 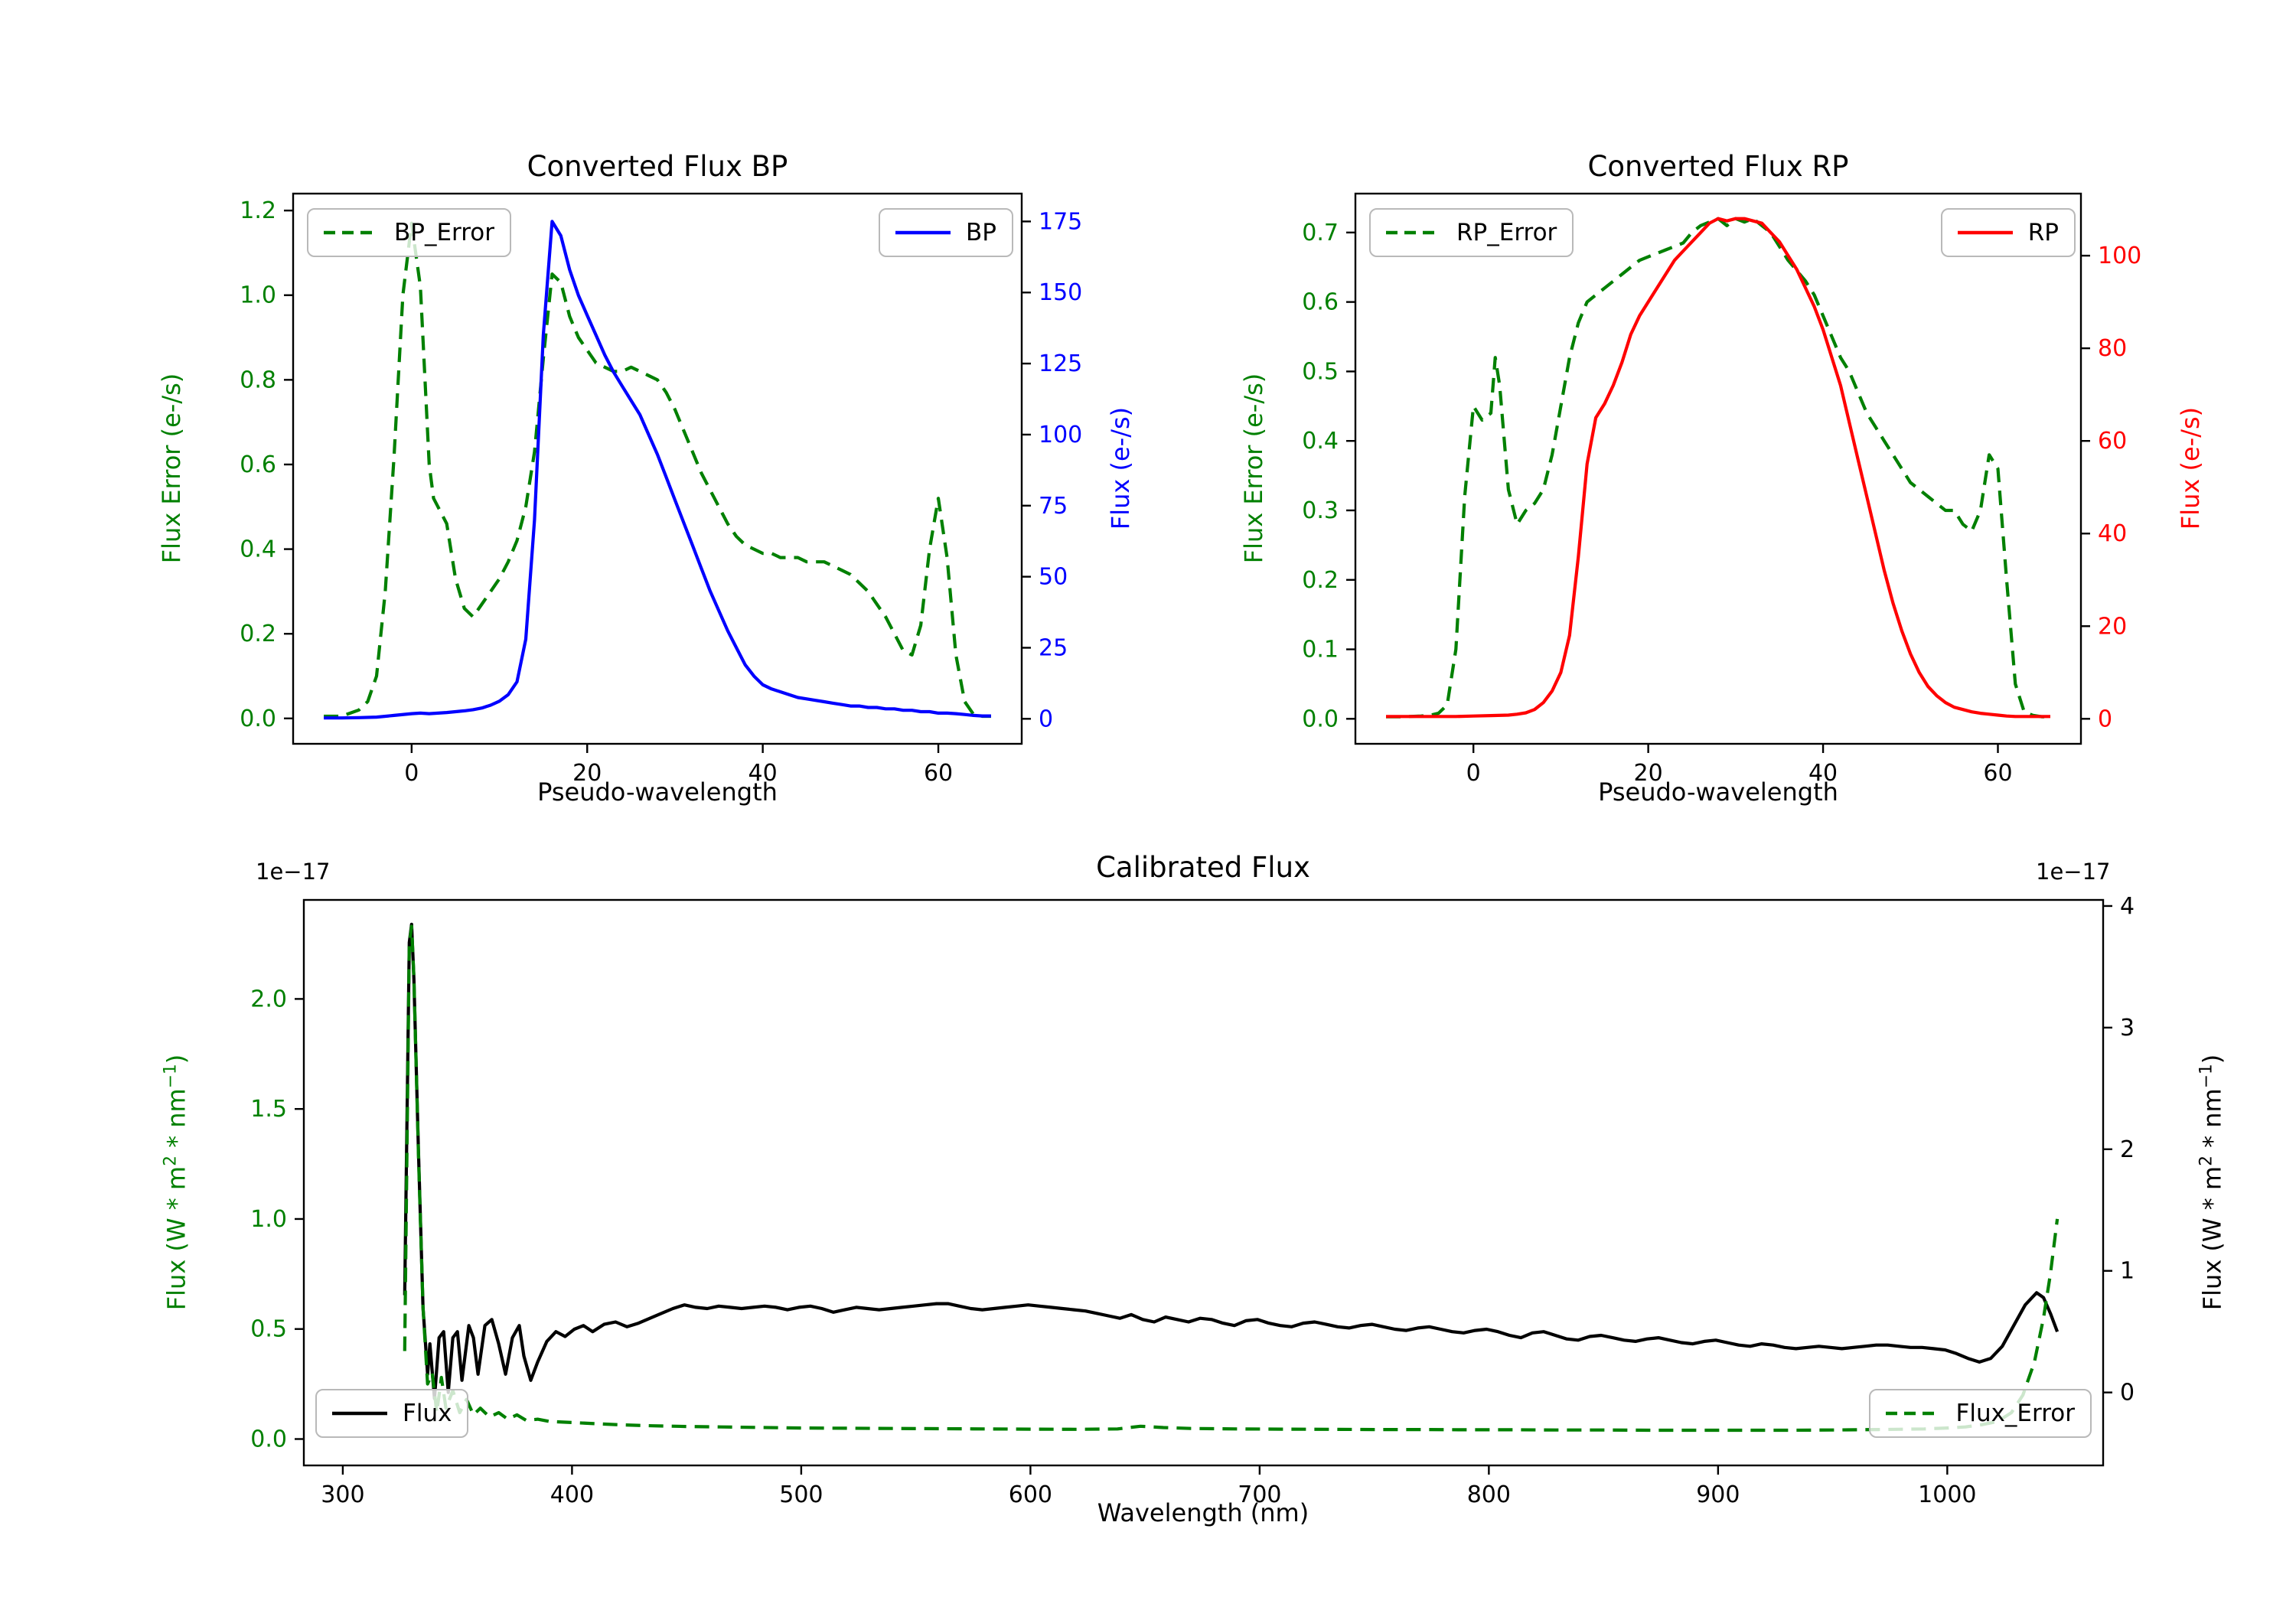 What do you see at coordinates (392, 1413) in the screenshot?
I see `flux-legend: Flux` at bounding box center [392, 1413].